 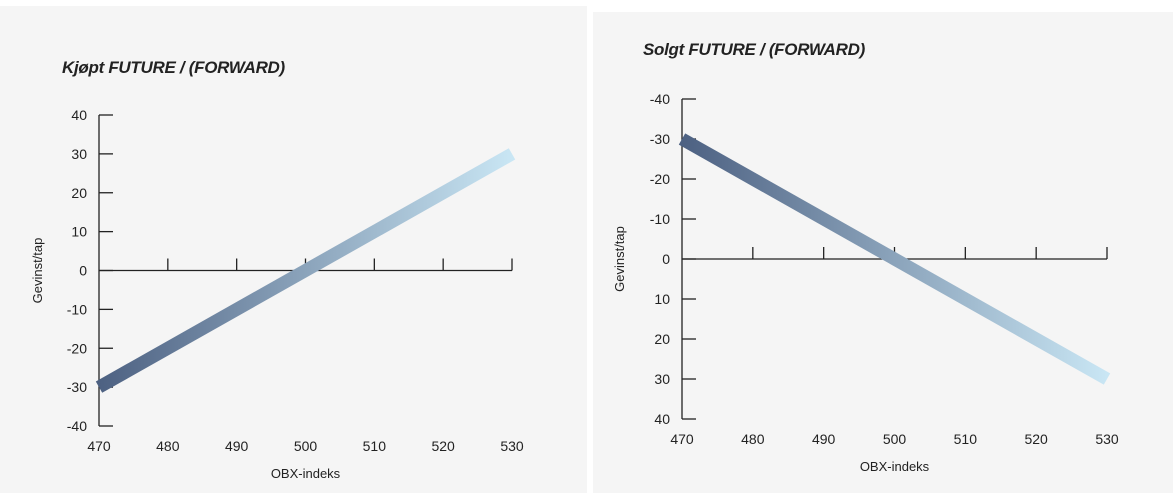 I want to click on chart-title: Kjøpt FUTURE / (FORWARD), so click(x=173, y=67).